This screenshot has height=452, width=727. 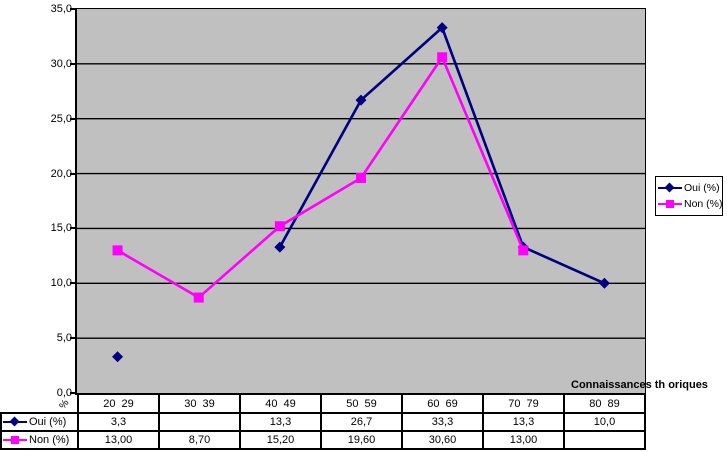 What do you see at coordinates (639, 385) in the screenshot?
I see `x-axis-title: Connaissances th oriques` at bounding box center [639, 385].